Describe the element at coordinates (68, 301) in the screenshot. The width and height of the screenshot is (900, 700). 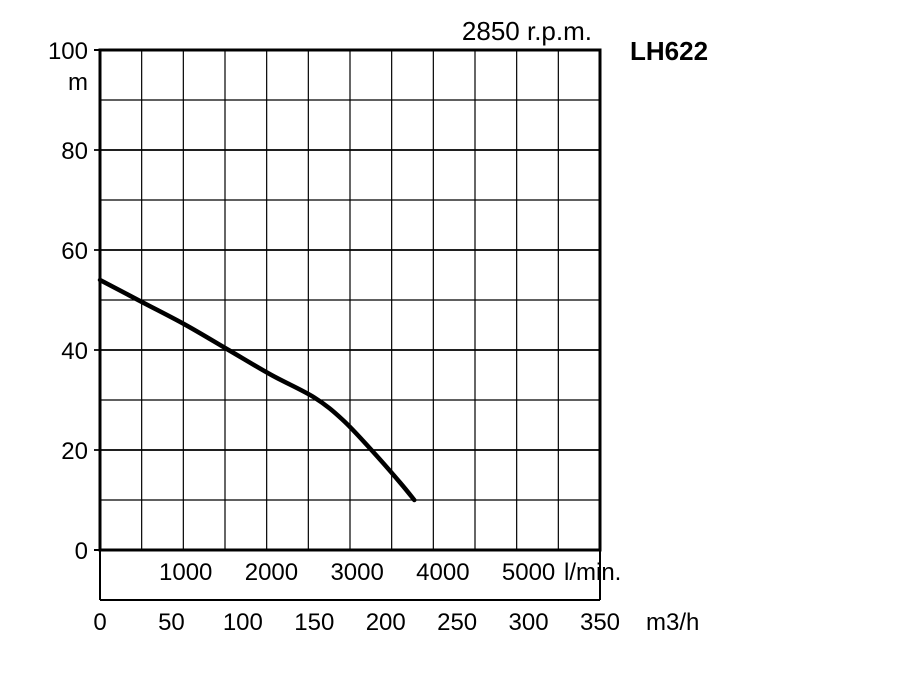
I see `y-axis-ticks: 0 20 40 60 80 100` at that location.